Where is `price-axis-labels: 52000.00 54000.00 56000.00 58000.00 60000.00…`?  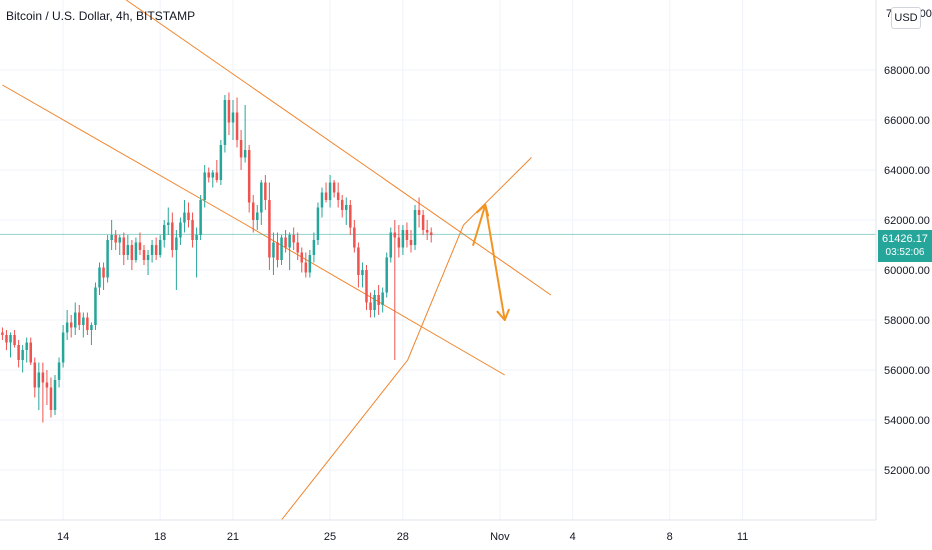
price-axis-labels: 52000.00 54000.00 56000.00 58000.00 60000.00… is located at coordinates (907, 271).